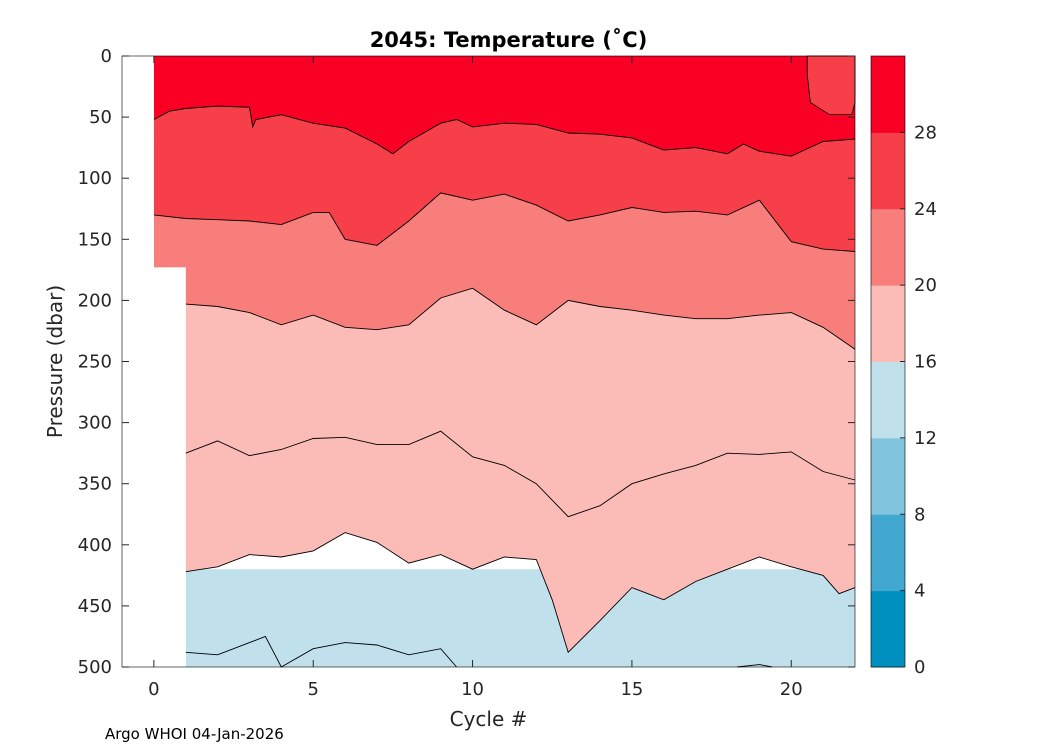 The image size is (1050, 750). What do you see at coordinates (919, 591) in the screenshot?
I see `colorbar-tick-label: 4` at bounding box center [919, 591].